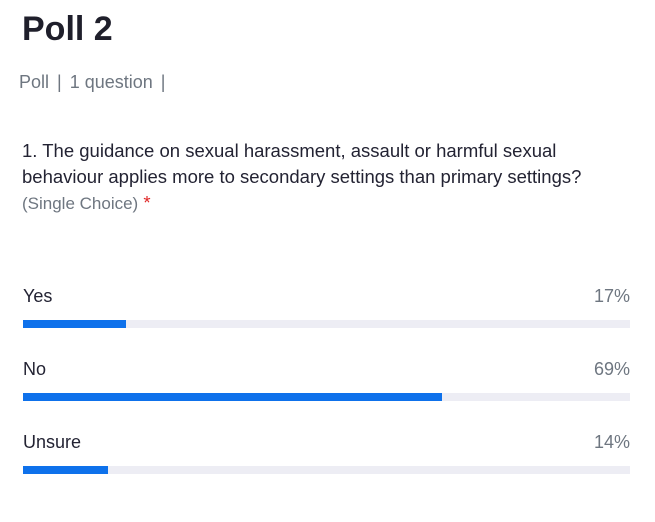  What do you see at coordinates (35, 369) in the screenshot?
I see `option-label: No` at bounding box center [35, 369].